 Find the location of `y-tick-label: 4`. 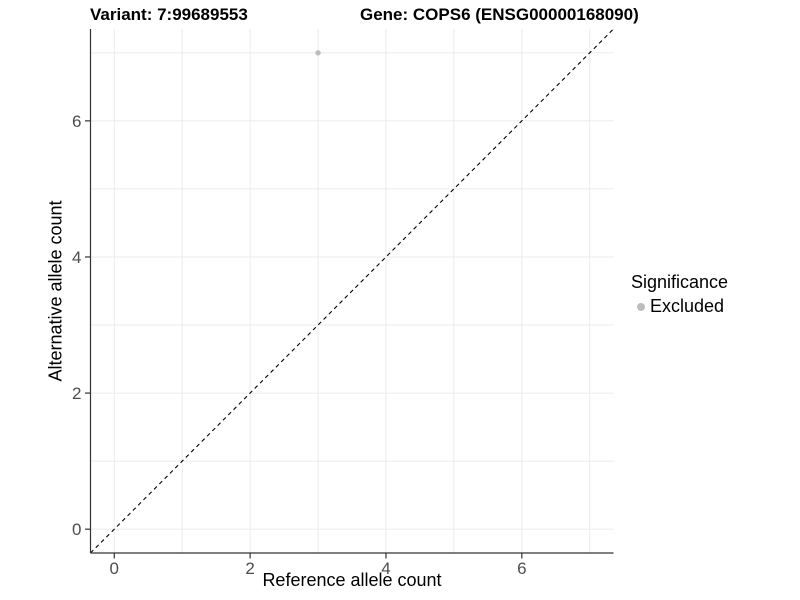

y-tick-label: 4 is located at coordinates (76, 257).